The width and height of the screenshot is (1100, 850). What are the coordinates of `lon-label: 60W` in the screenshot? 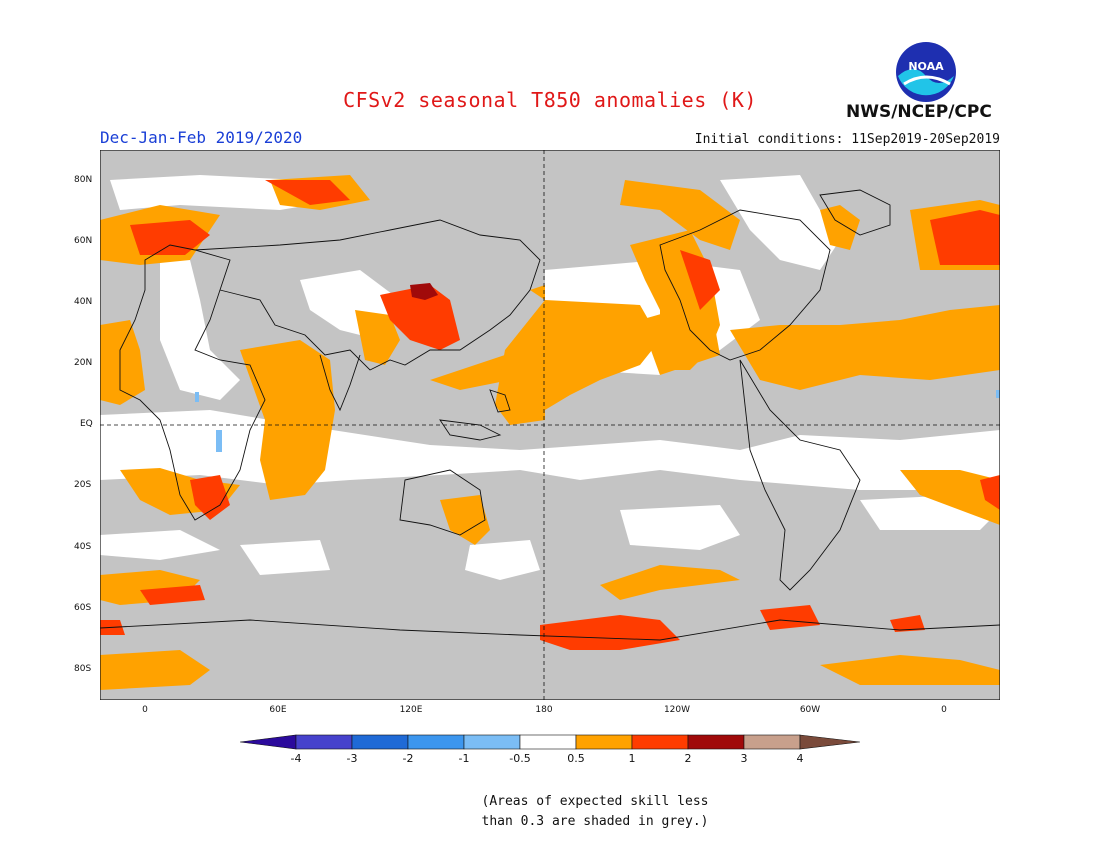 It's located at (810, 710).